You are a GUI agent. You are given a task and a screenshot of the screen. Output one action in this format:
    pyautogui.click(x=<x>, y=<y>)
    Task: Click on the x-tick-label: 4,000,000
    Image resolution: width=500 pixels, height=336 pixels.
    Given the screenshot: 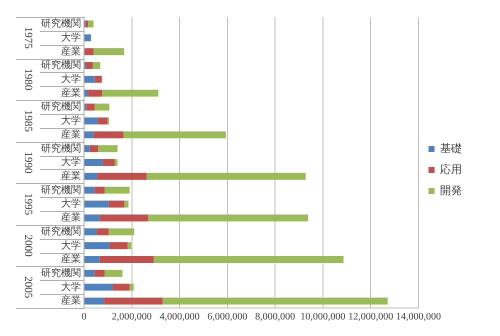 What is the action you would take?
    pyautogui.click(x=180, y=317)
    